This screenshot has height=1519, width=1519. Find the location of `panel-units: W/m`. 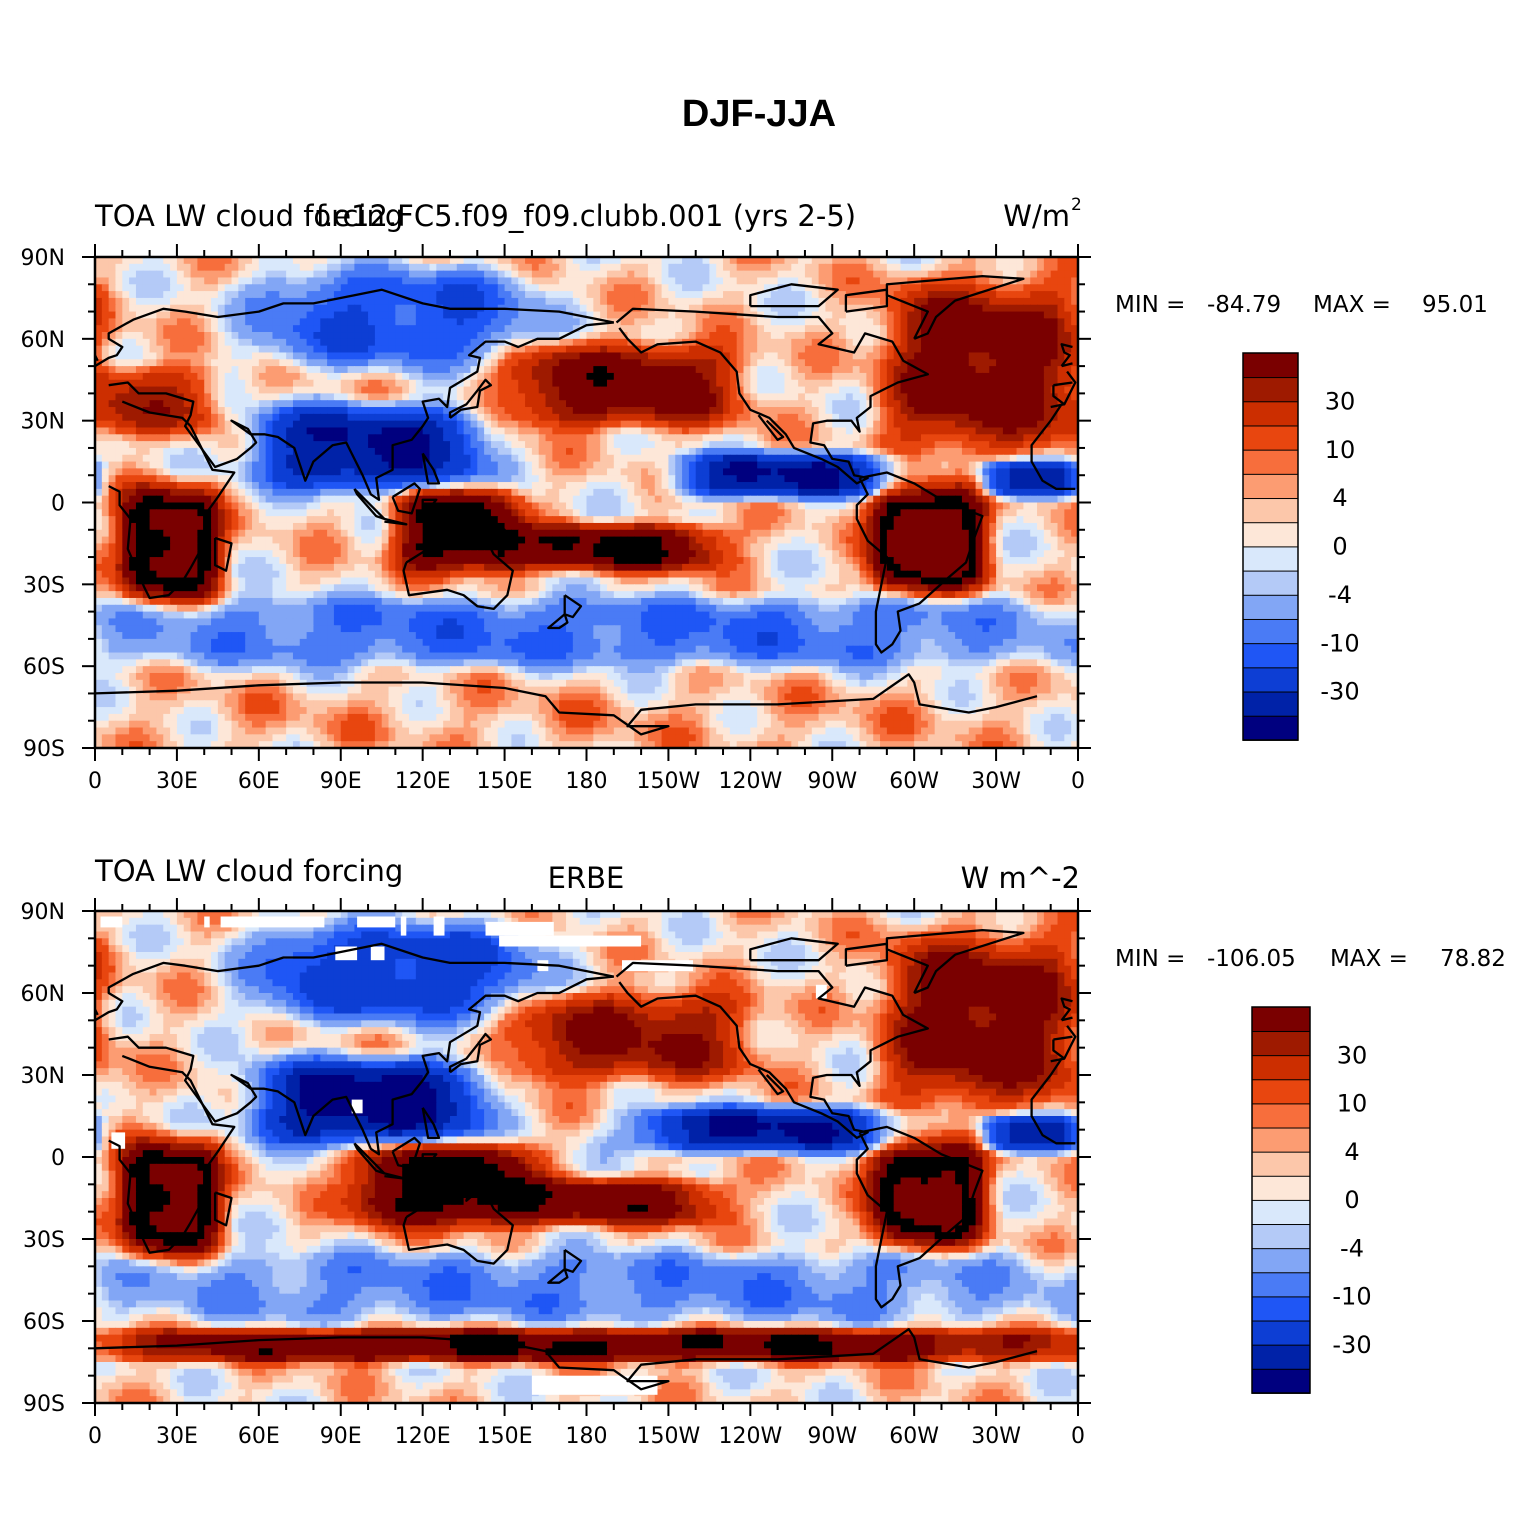

panel-units: W/m is located at coordinates (1036, 216).